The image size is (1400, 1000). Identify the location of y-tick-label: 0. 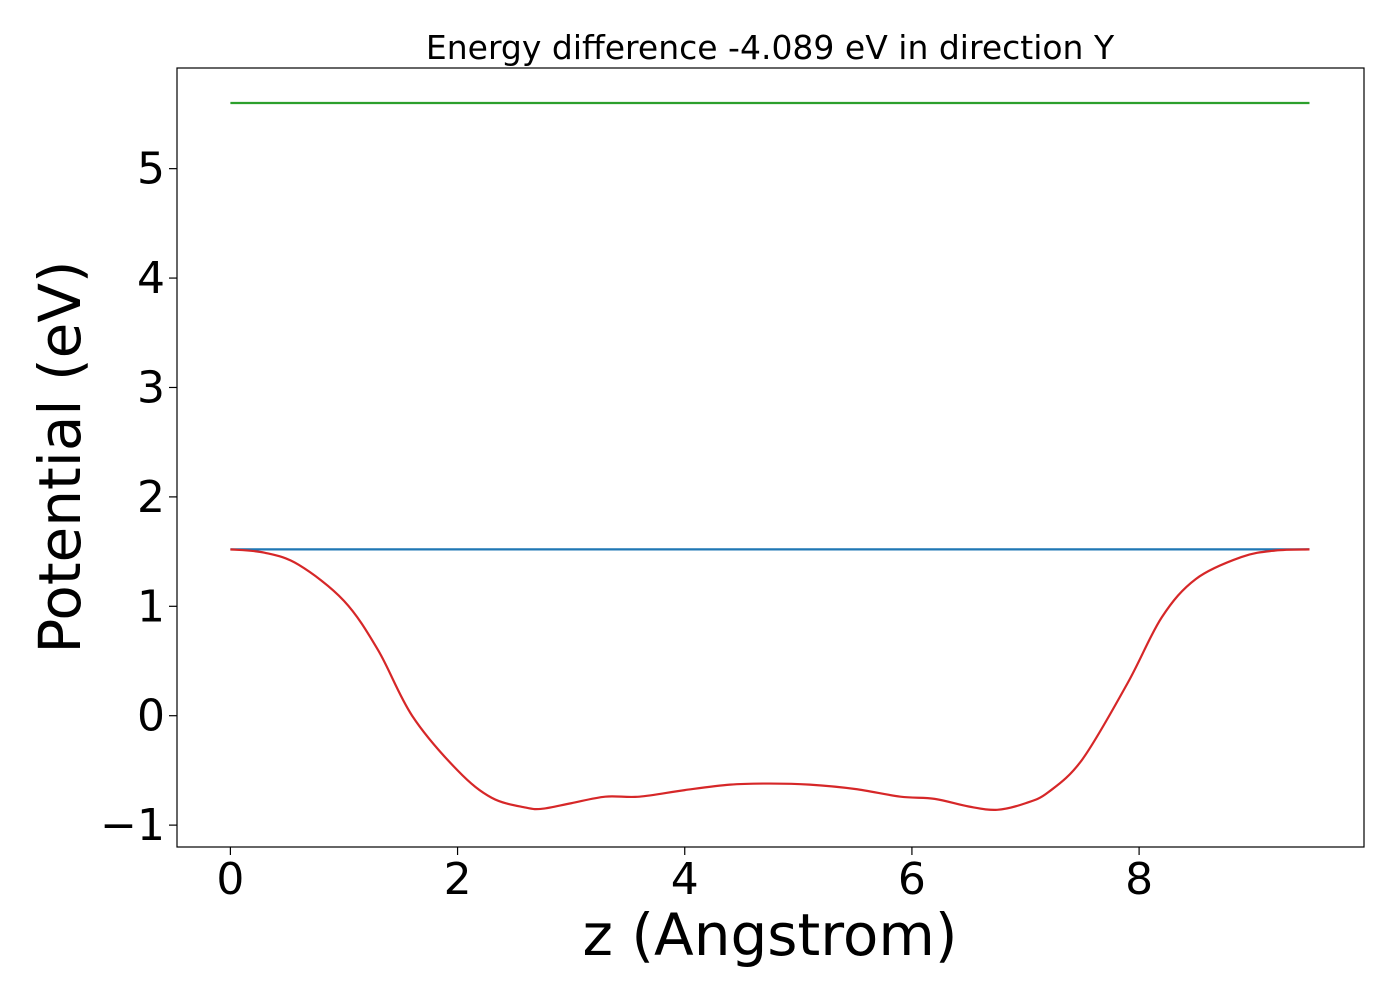
(151, 716).